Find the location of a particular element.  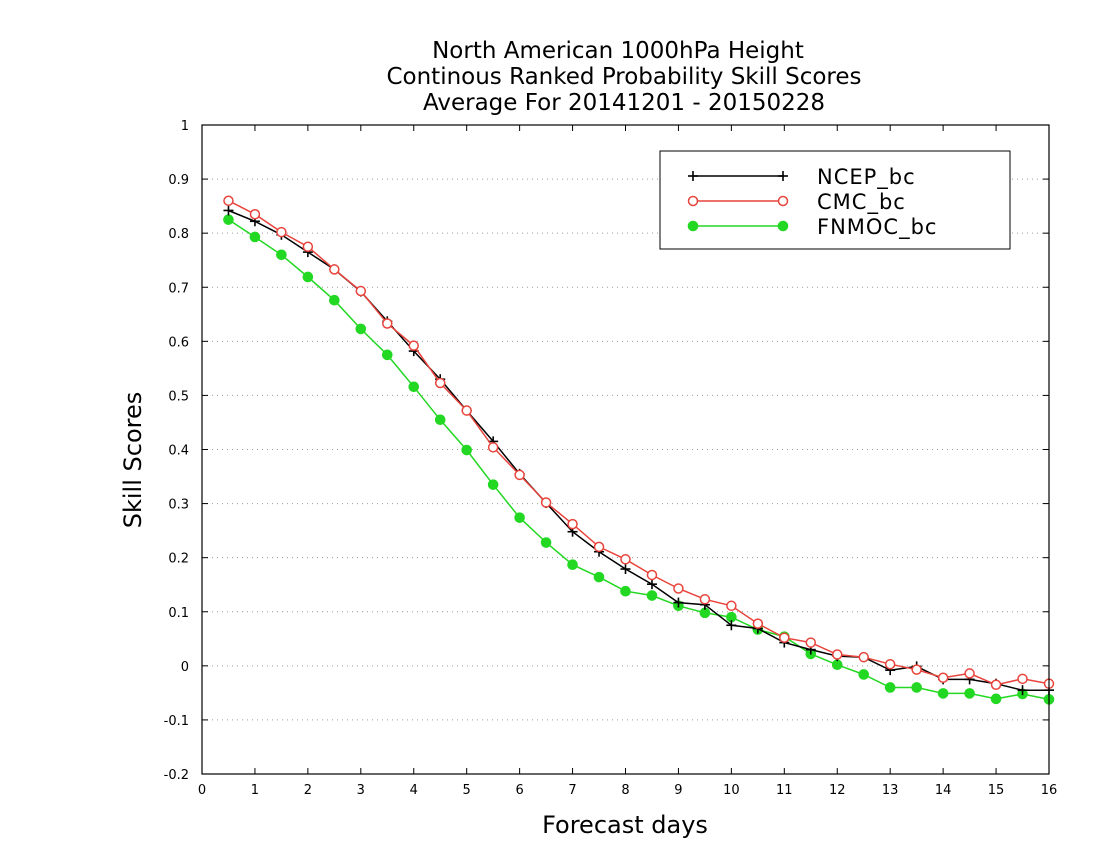

x-tick-label-14: 14 is located at coordinates (943, 790).